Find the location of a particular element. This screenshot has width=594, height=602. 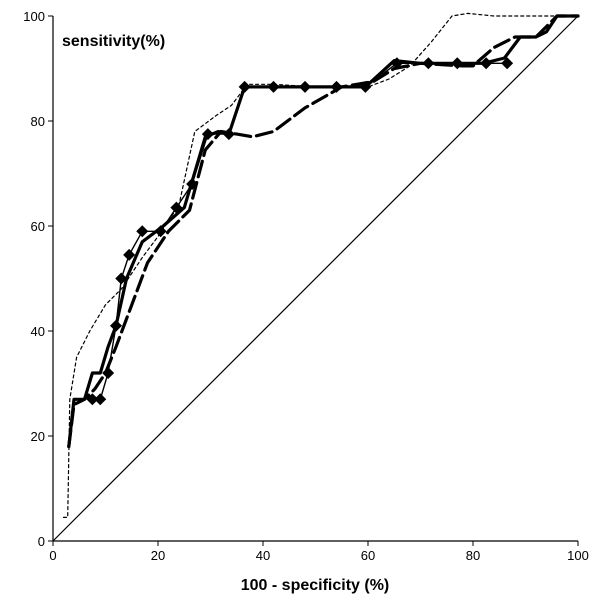

y-tick-label: 100 is located at coordinates (34, 16).